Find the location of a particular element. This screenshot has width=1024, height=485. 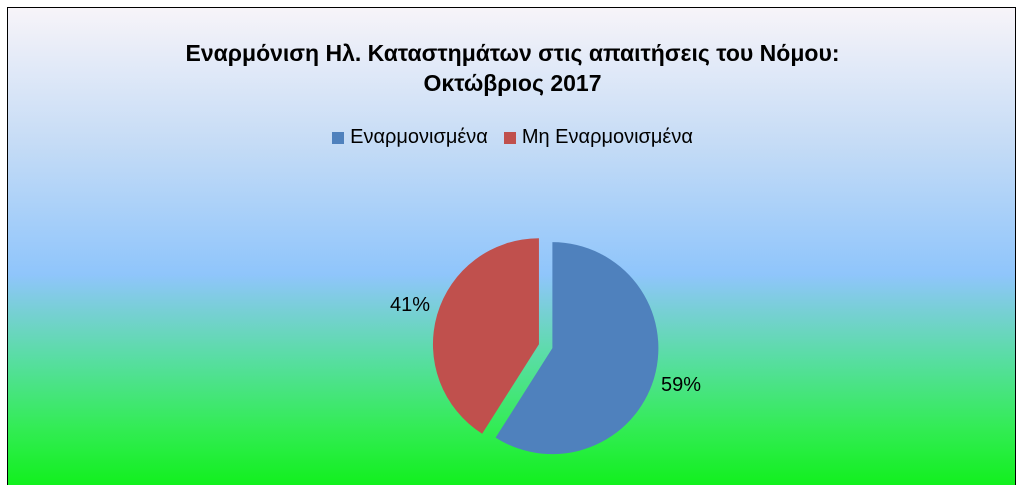

legend-item-not-harmonized: Μη Εναρμονισμένα is located at coordinates (598, 137).